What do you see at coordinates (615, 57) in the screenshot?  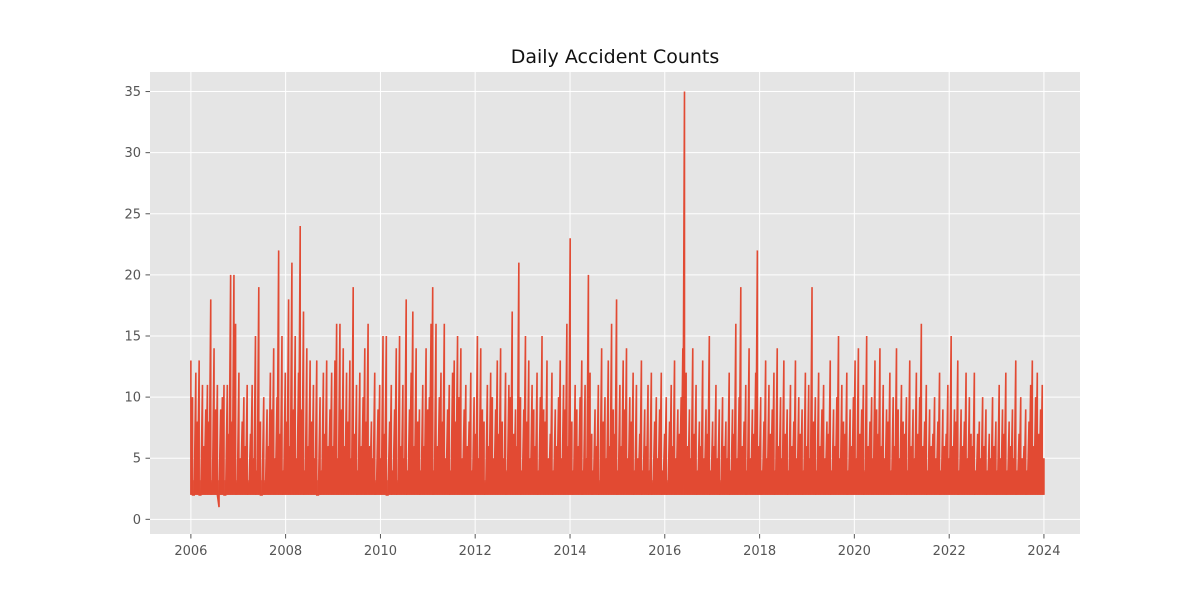 I see `chart-title: Daily Accident Counts` at bounding box center [615, 57].